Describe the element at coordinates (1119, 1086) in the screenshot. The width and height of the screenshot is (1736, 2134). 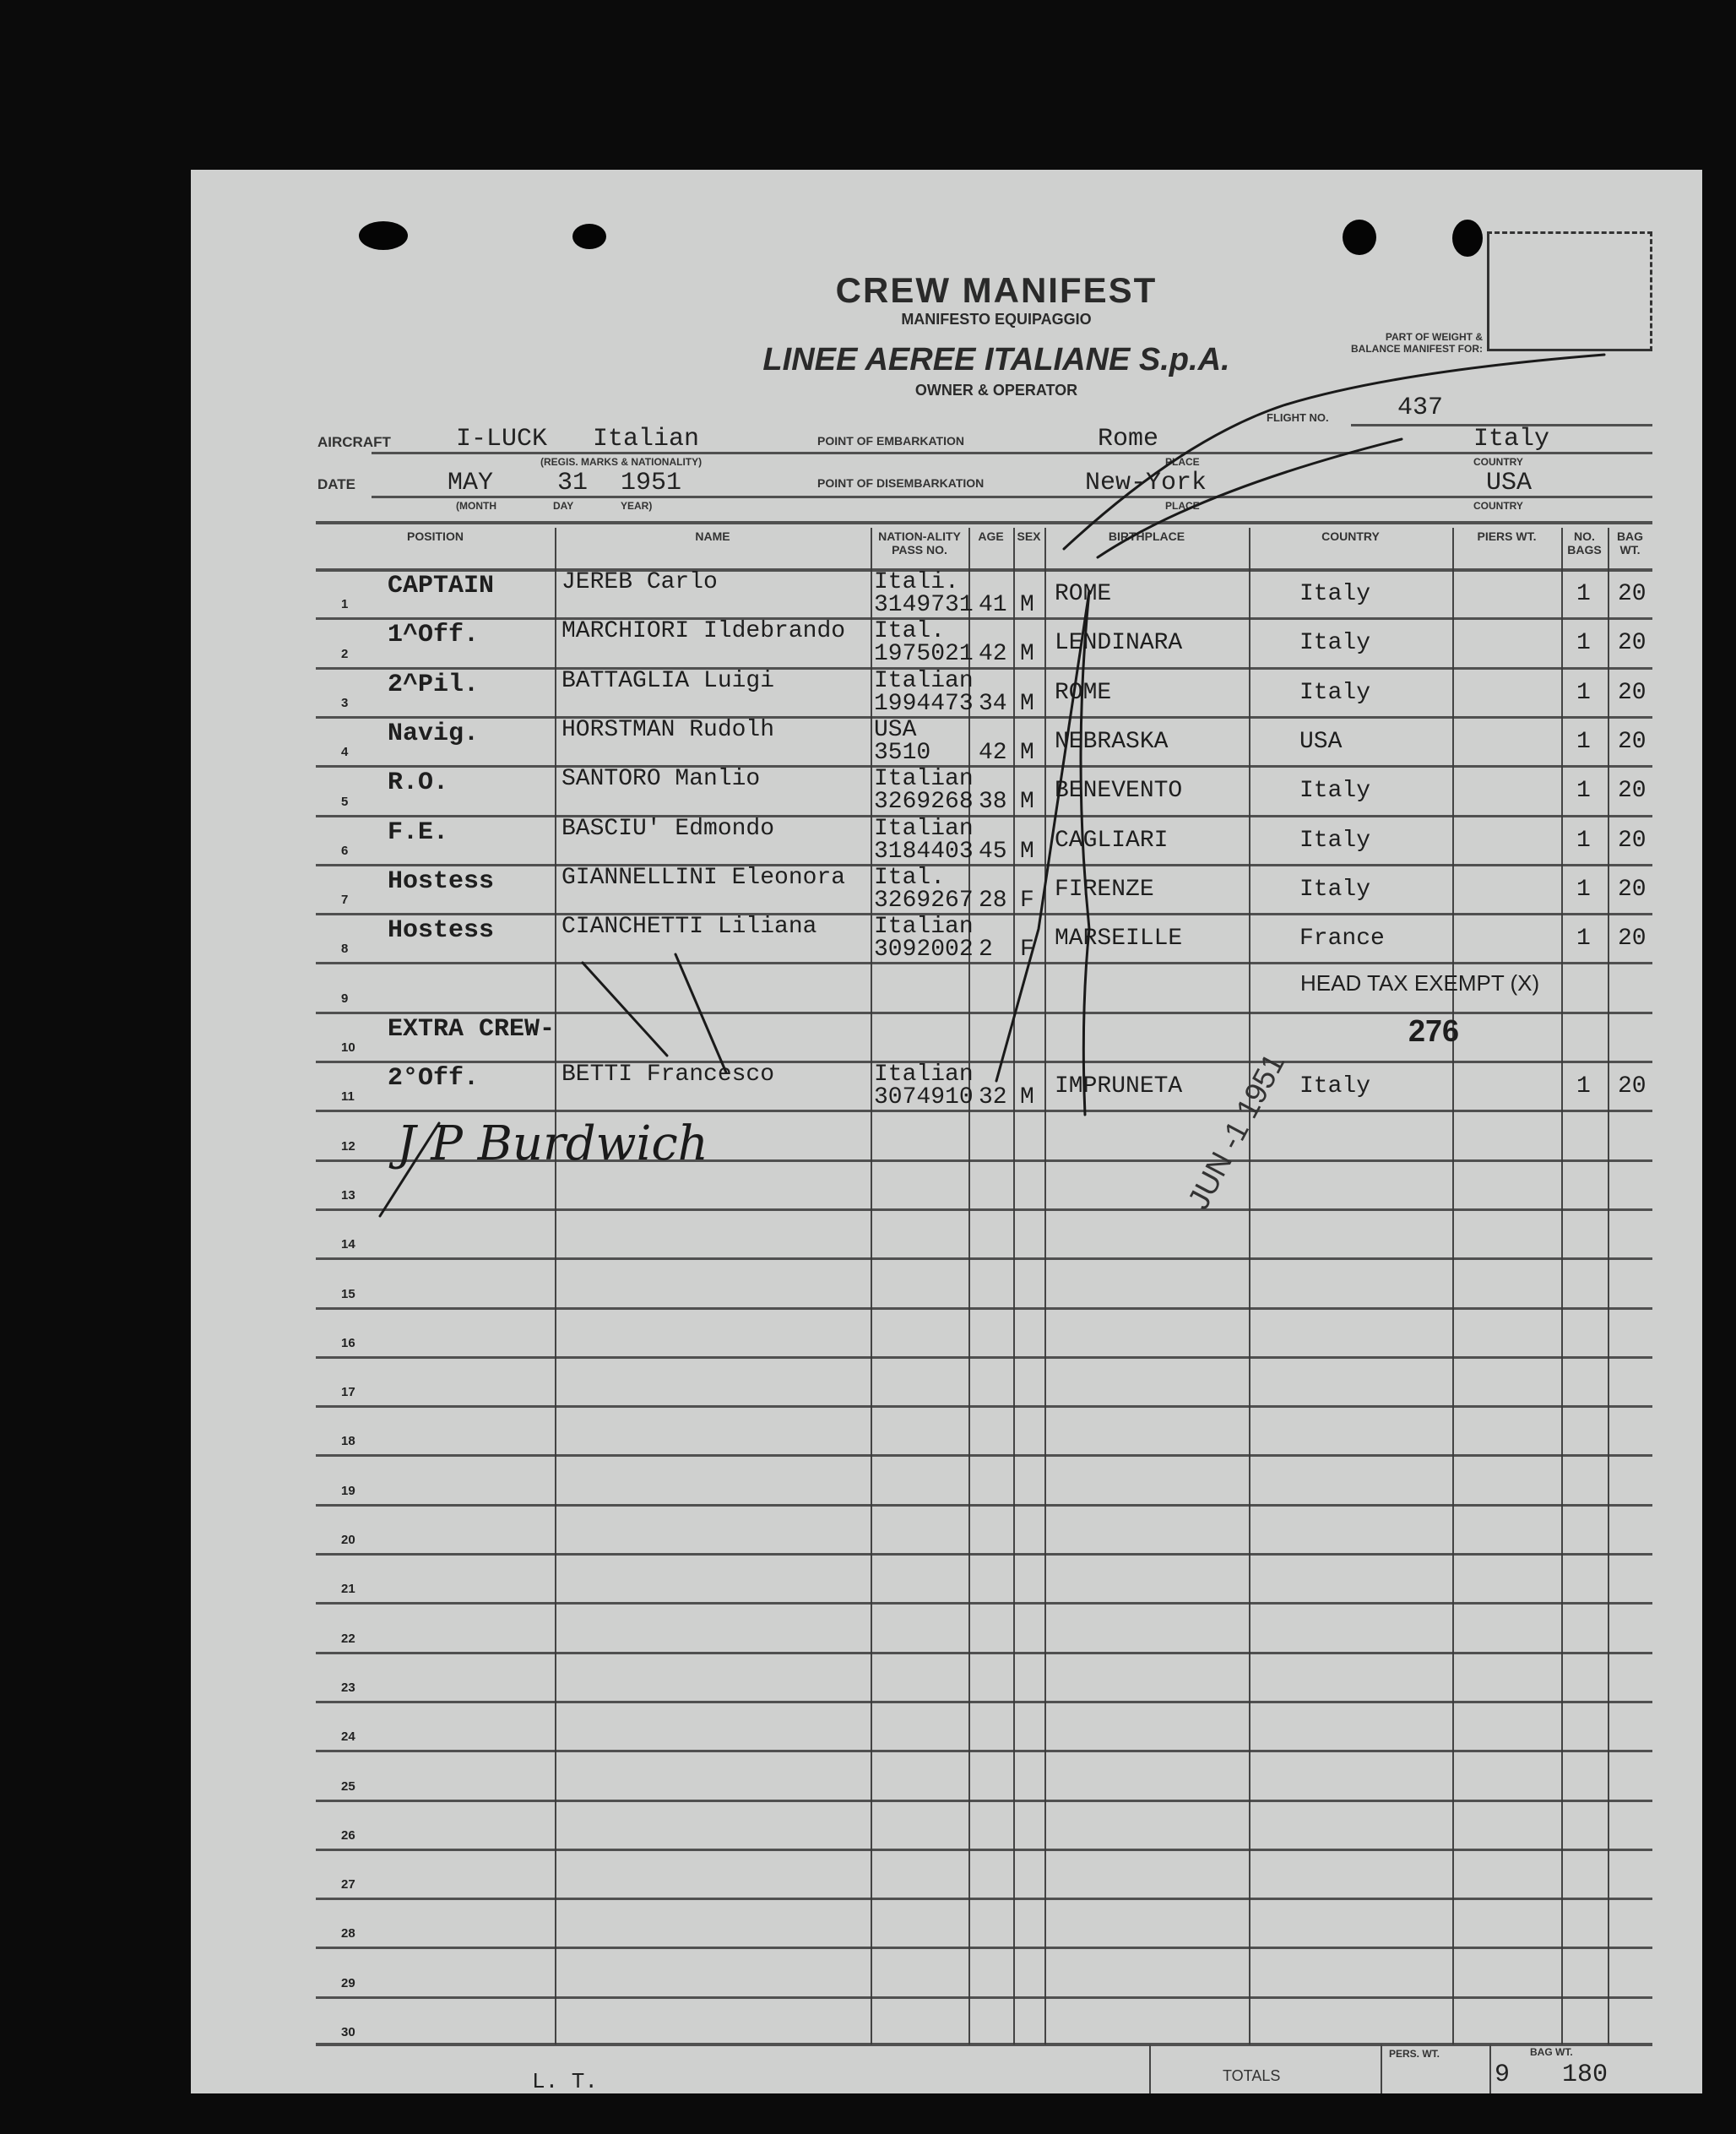
I see `cell-birthplace: IMPRUNETA` at that location.